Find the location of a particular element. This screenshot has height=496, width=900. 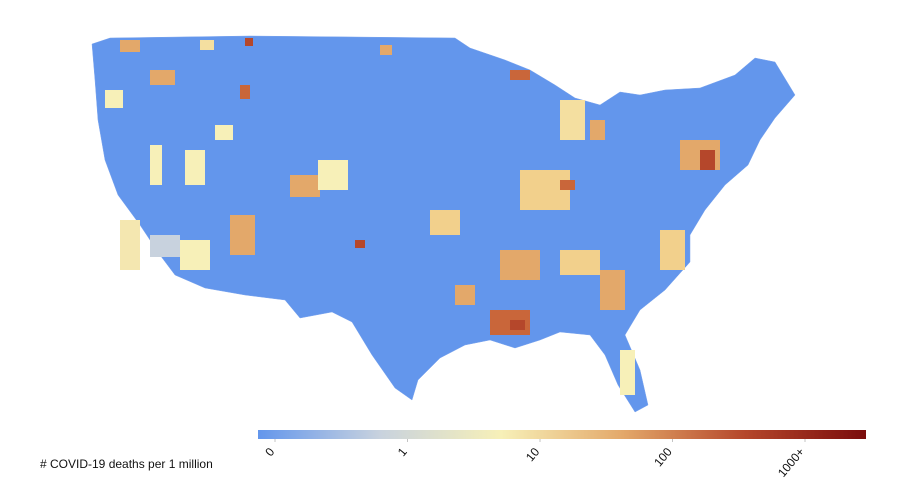

tick-label: 10 is located at coordinates (533, 454).